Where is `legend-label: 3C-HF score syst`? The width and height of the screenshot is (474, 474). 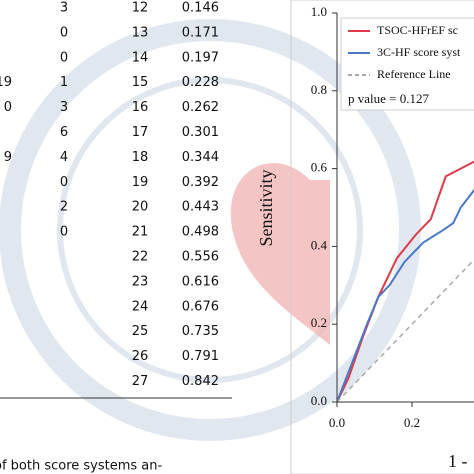
legend-label: 3C-HF score syst is located at coordinates (419, 52).